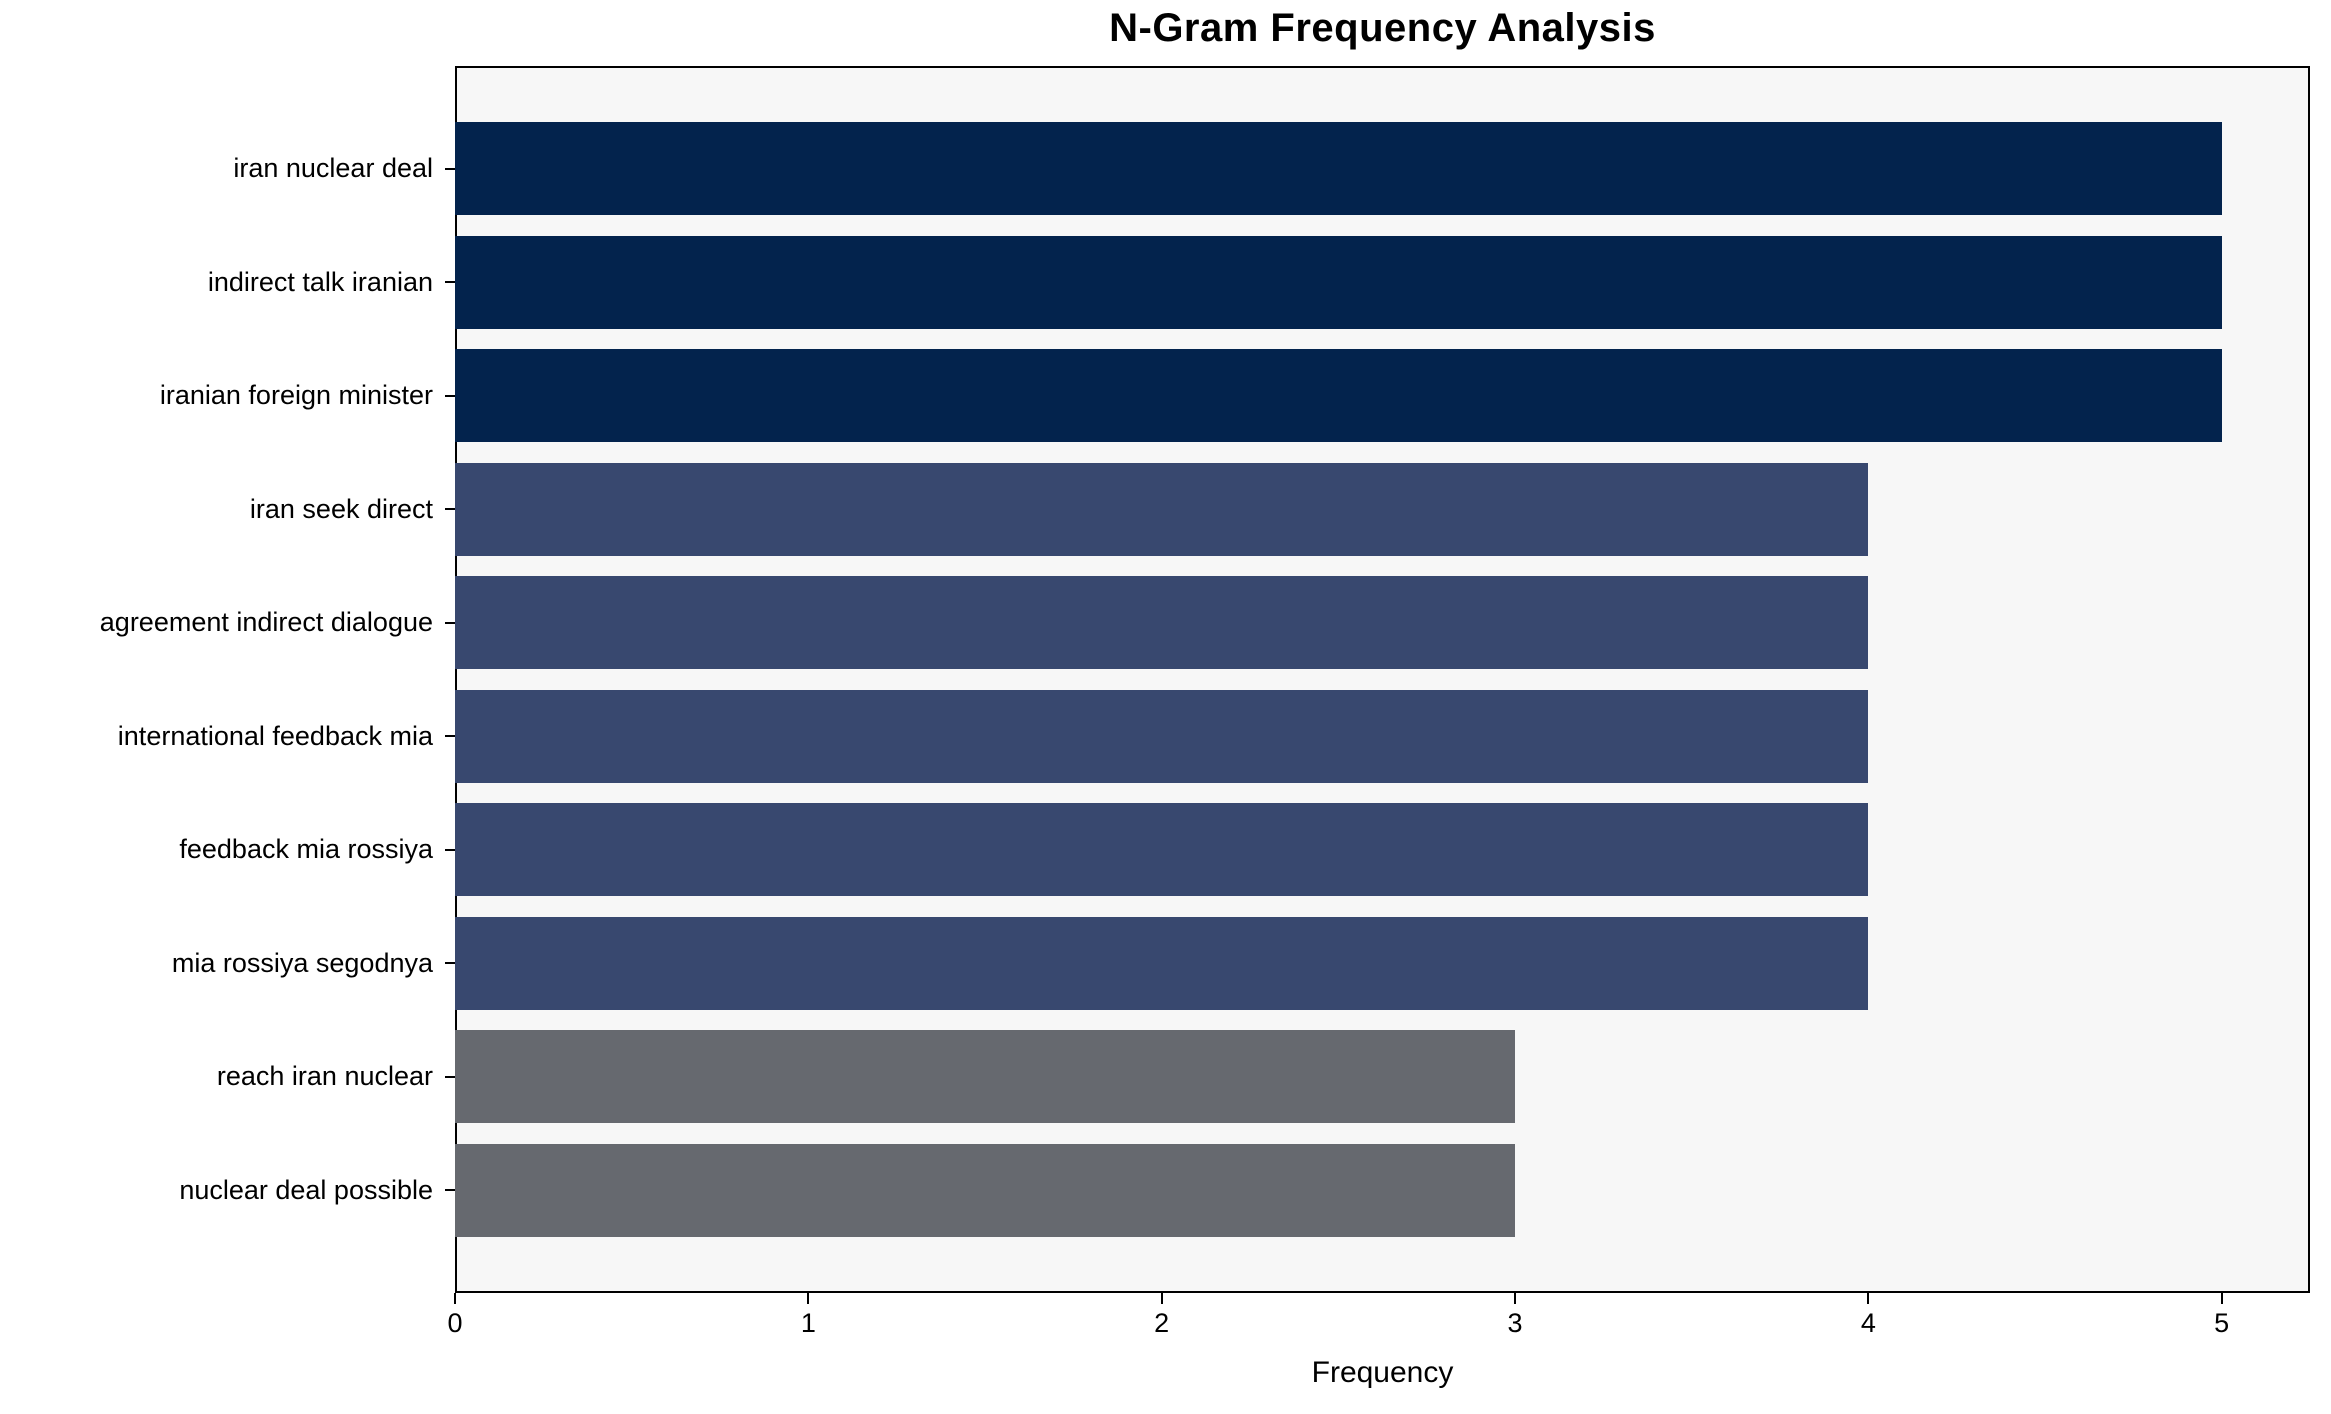  What do you see at coordinates (324, 1076) in the screenshot?
I see `category-label: reach iran nuclear` at bounding box center [324, 1076].